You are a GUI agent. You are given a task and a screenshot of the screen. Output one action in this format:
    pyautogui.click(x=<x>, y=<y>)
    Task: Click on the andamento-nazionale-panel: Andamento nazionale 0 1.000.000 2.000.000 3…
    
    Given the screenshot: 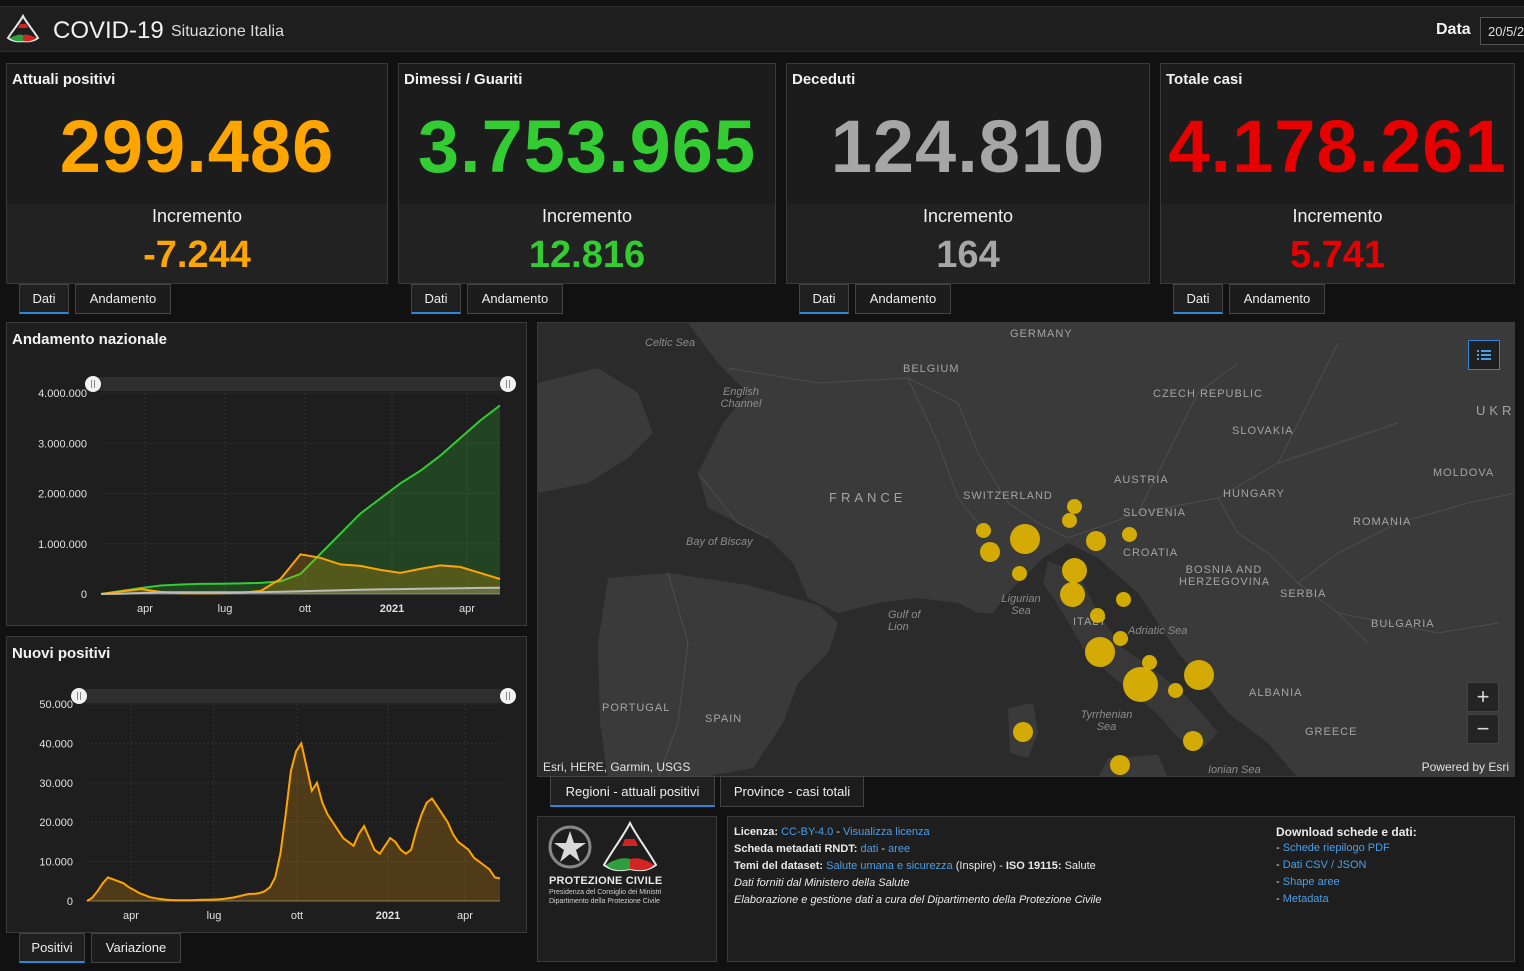 What is the action you would take?
    pyautogui.click(x=266, y=474)
    